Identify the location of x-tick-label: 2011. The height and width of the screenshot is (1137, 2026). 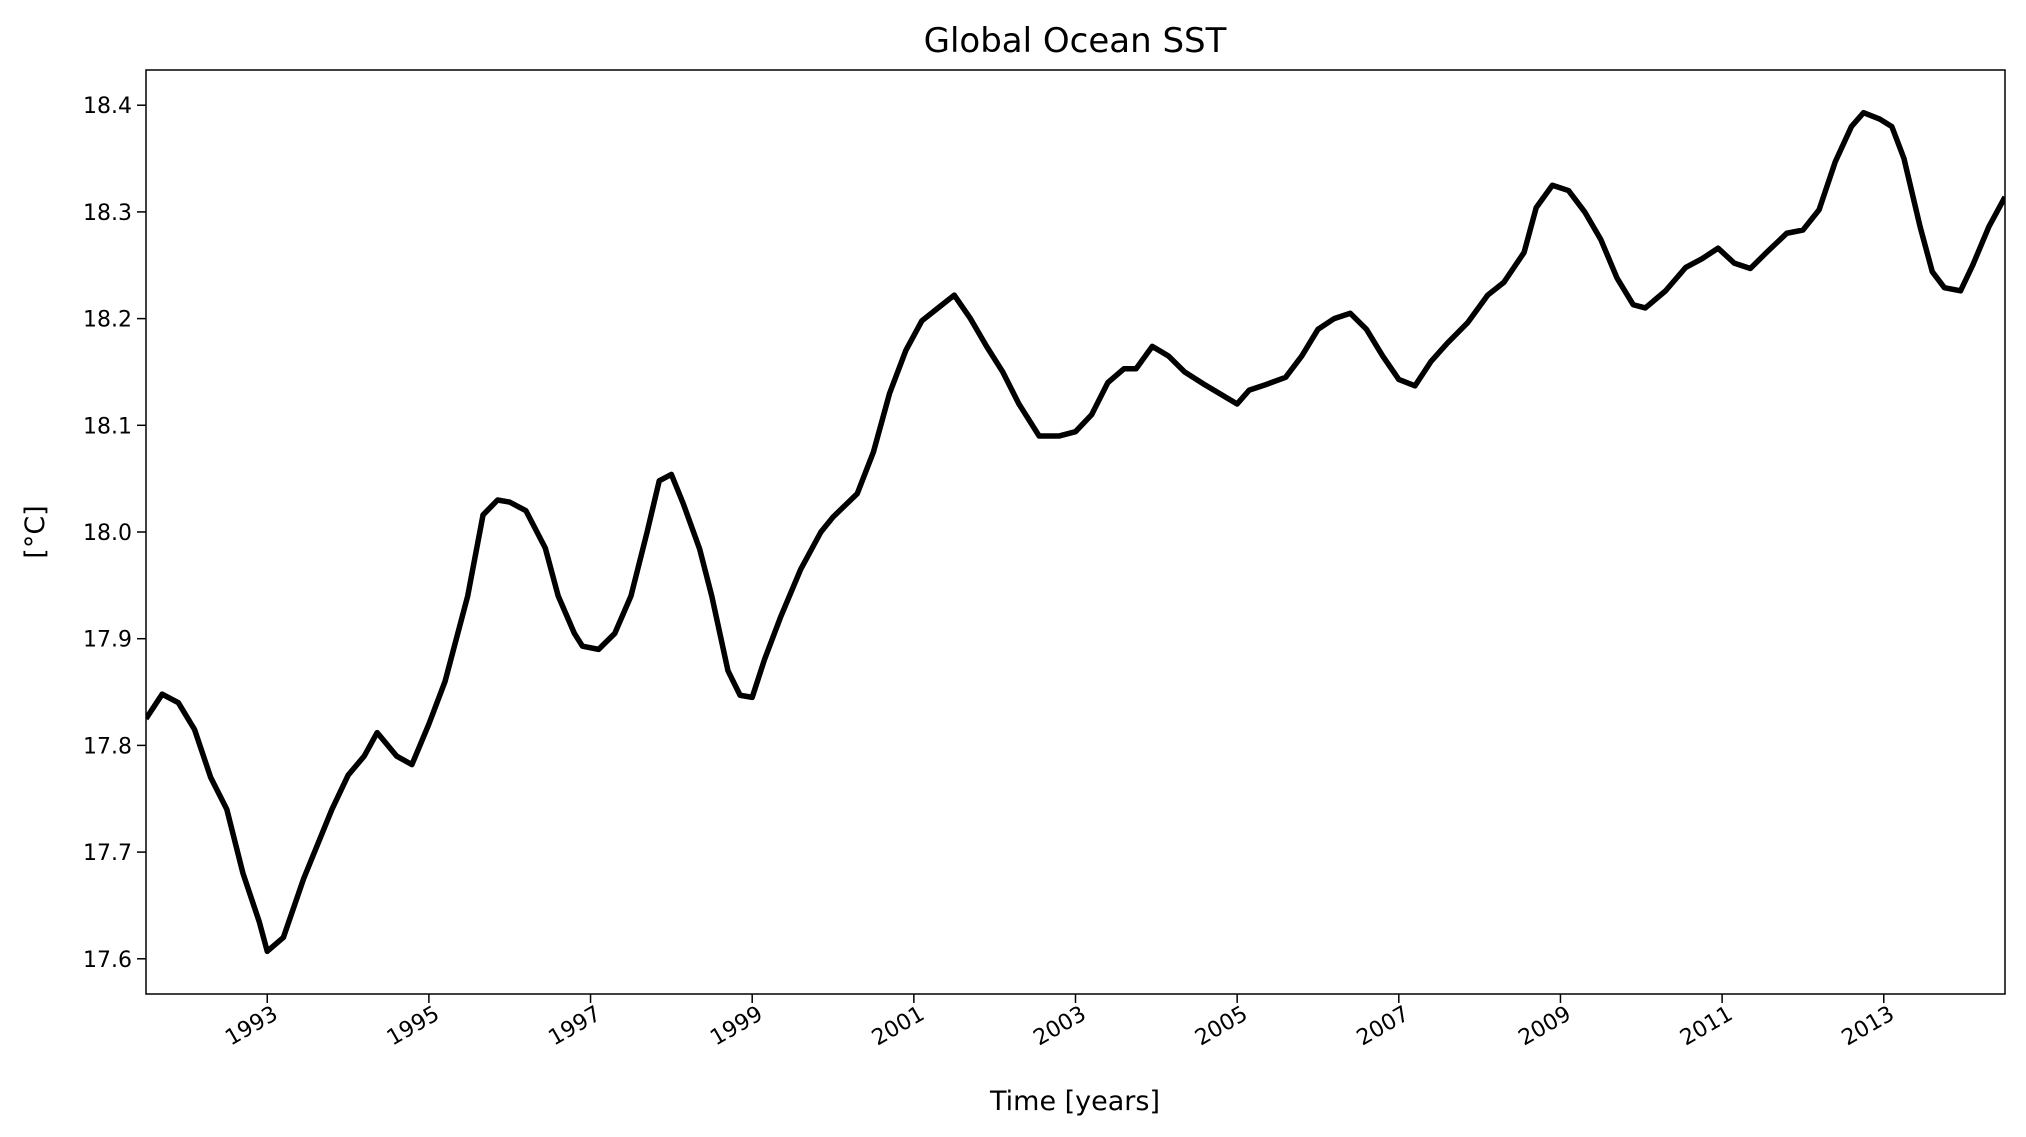
(1706, 1027).